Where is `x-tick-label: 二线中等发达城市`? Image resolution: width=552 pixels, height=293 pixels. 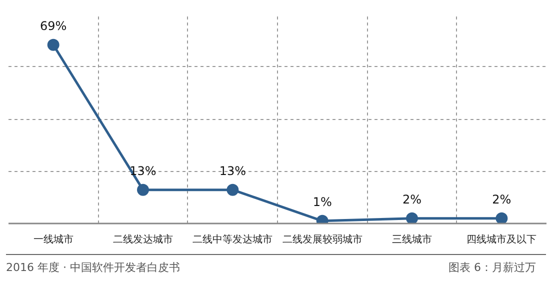 x-tick-label: 二线中等发达城市 is located at coordinates (232, 240).